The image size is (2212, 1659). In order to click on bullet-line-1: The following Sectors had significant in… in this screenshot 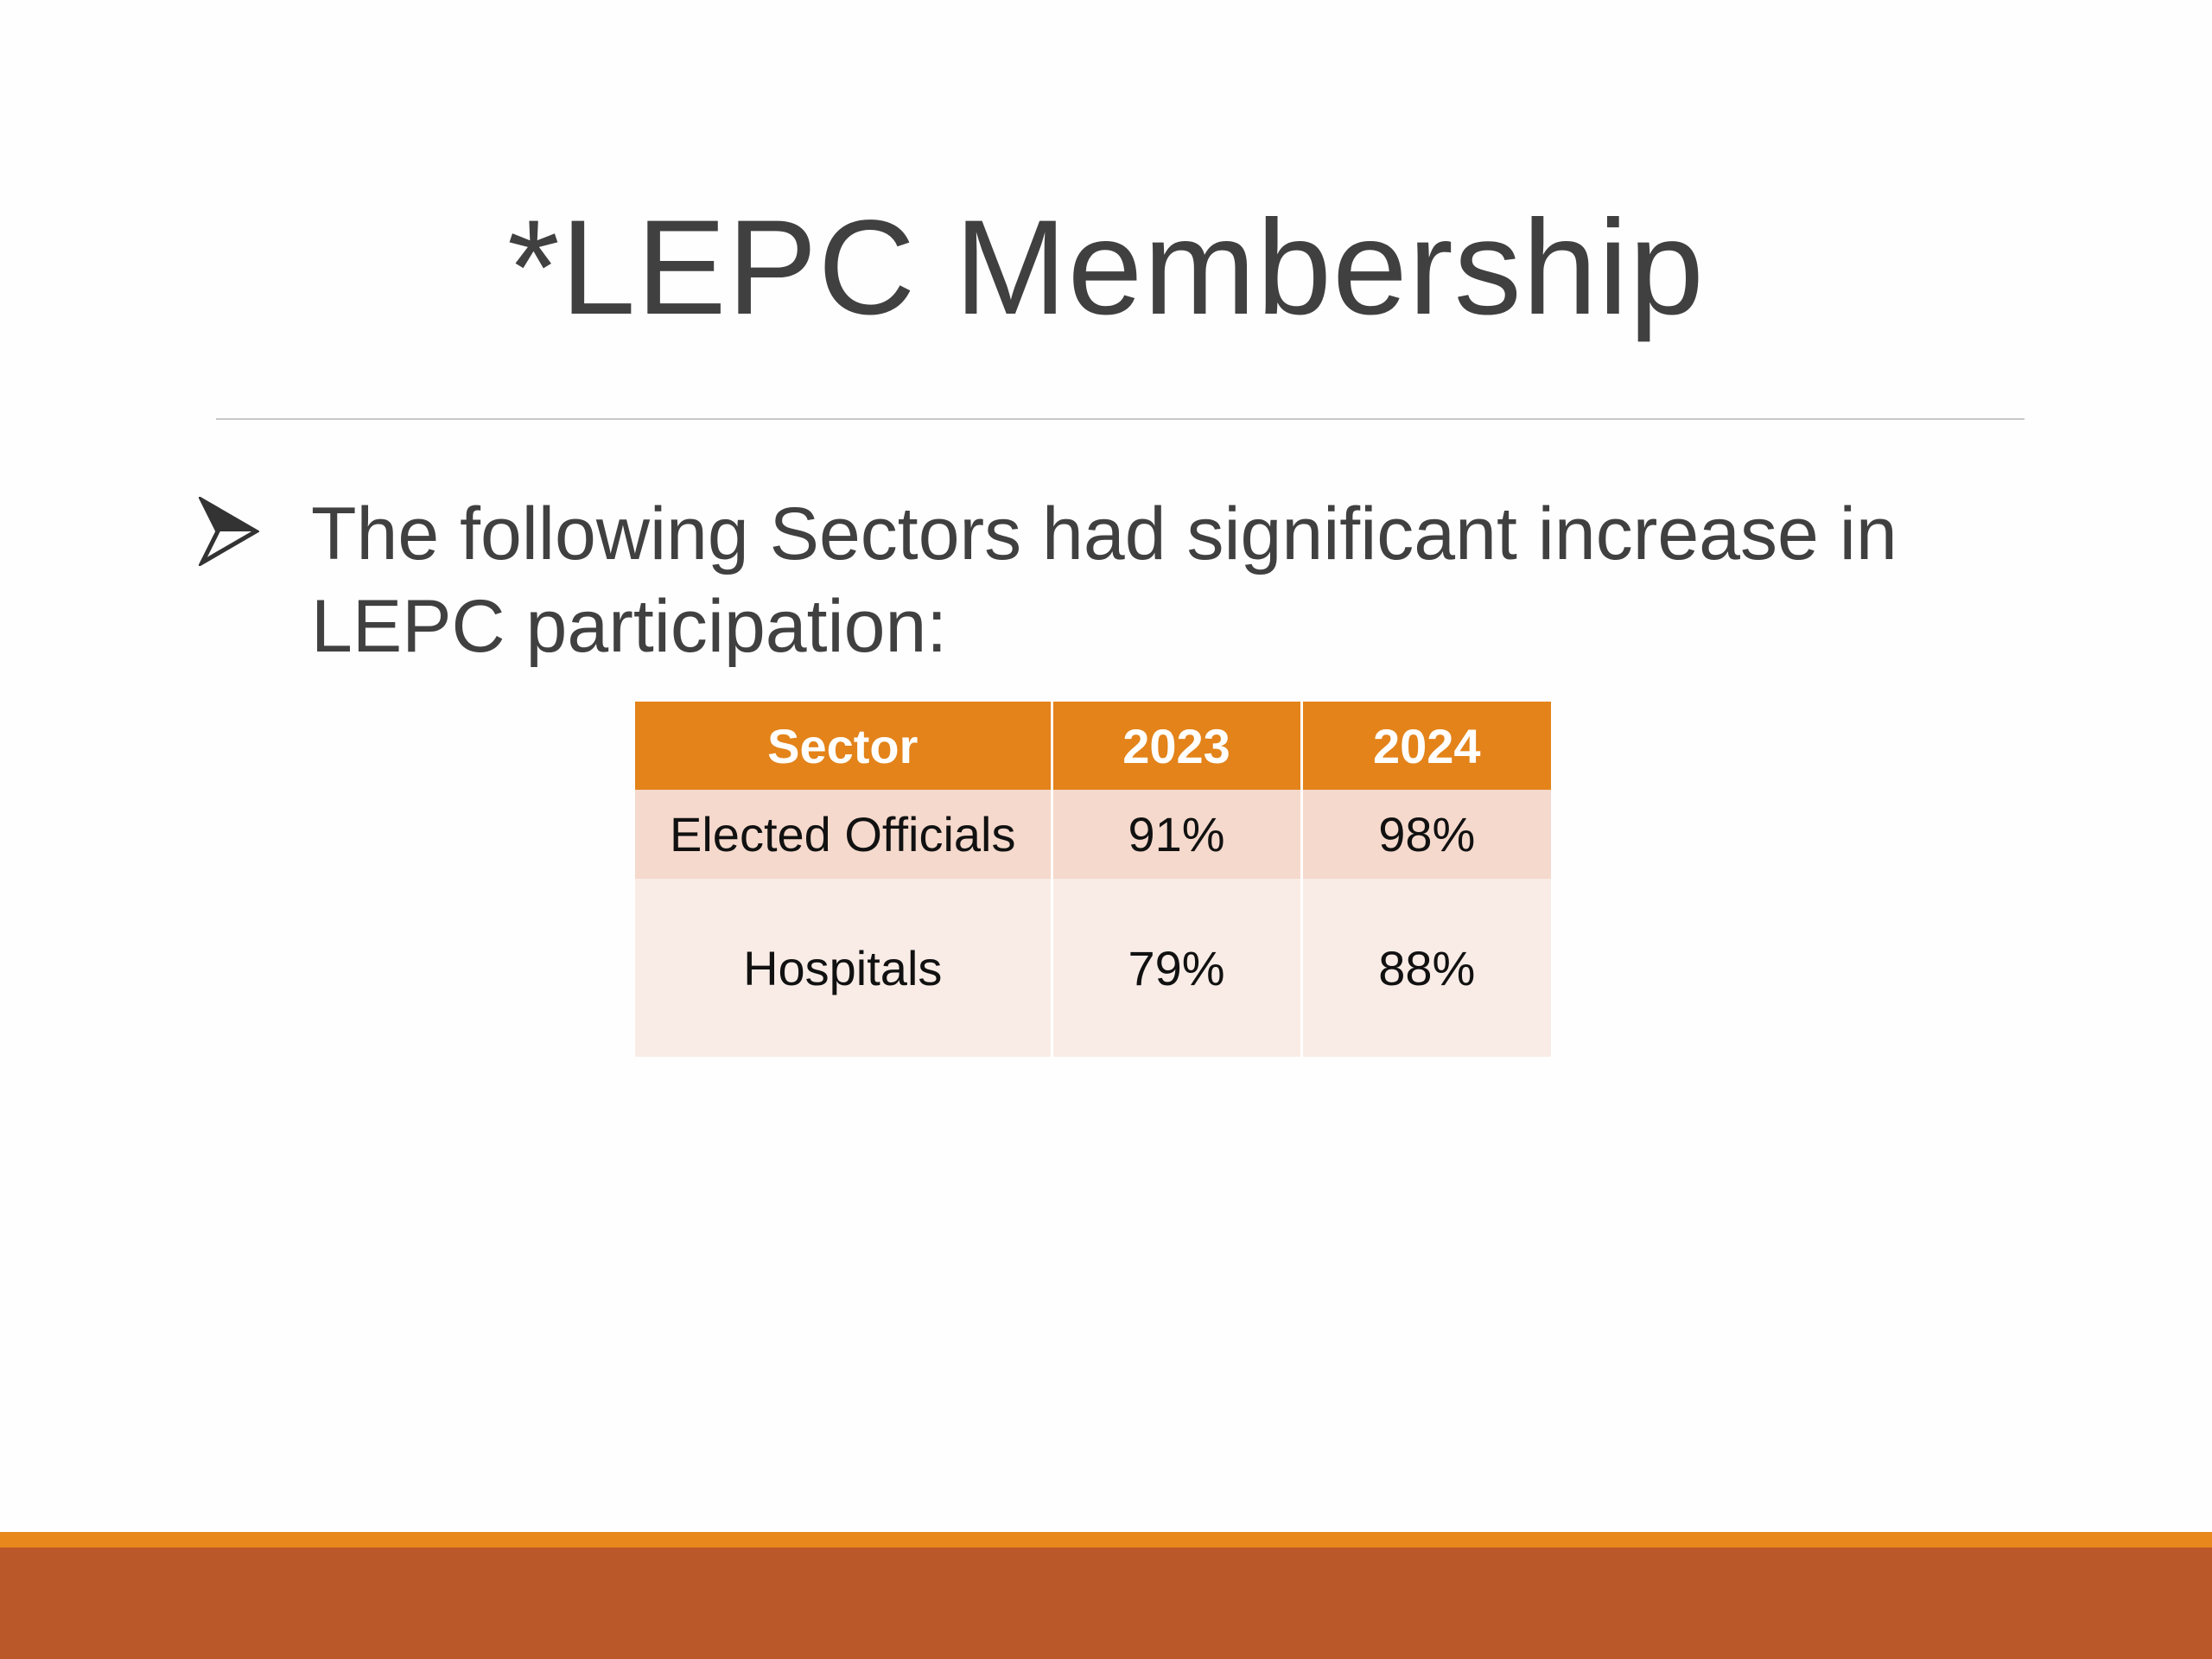, I will do `click(1104, 534)`.